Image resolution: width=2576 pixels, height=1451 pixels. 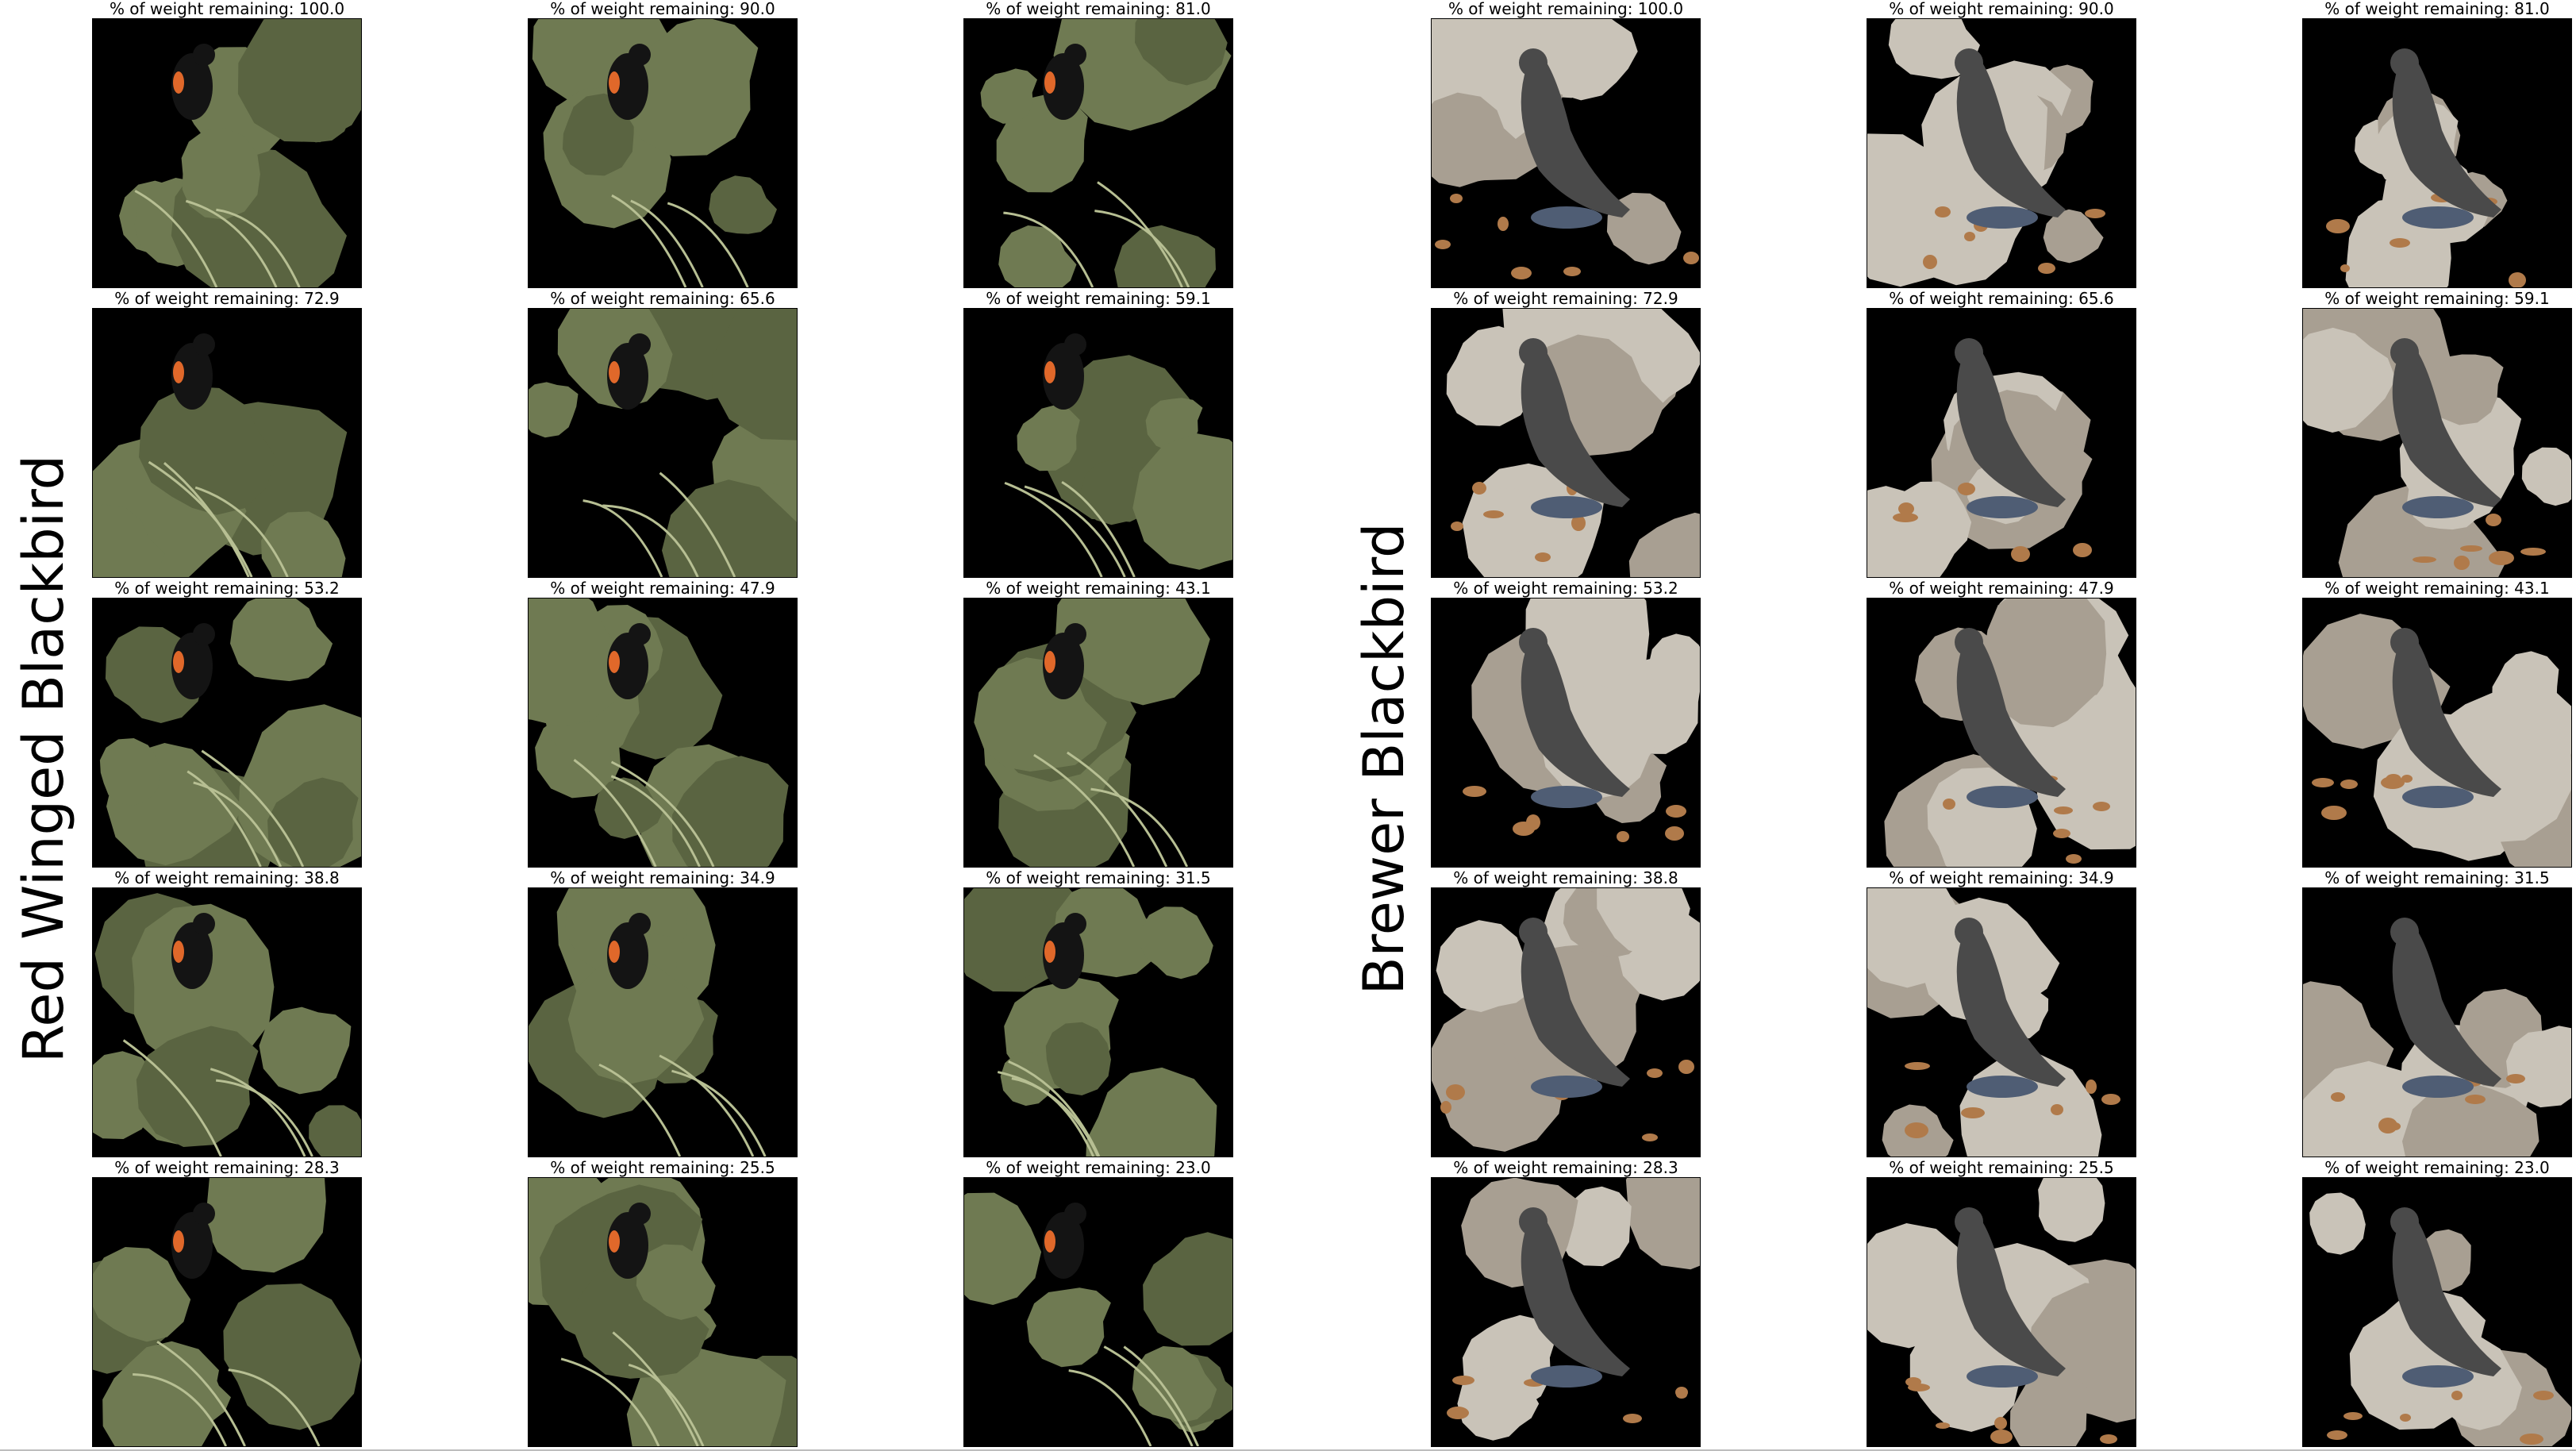 I want to click on bottom-rule, so click(x=1288, y=1450).